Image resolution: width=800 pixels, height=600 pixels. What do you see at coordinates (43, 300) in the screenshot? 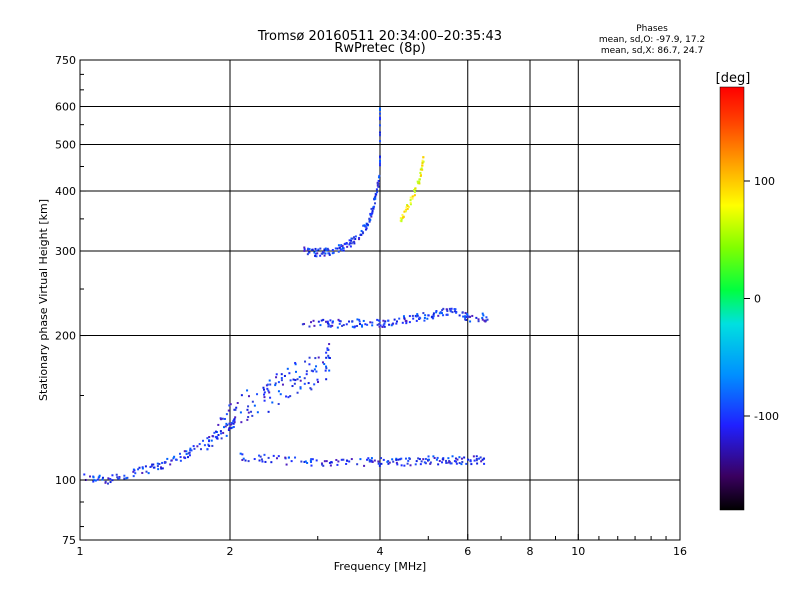
I see `y-axis-label: Stationary phase Virtual Height [km]` at bounding box center [43, 300].